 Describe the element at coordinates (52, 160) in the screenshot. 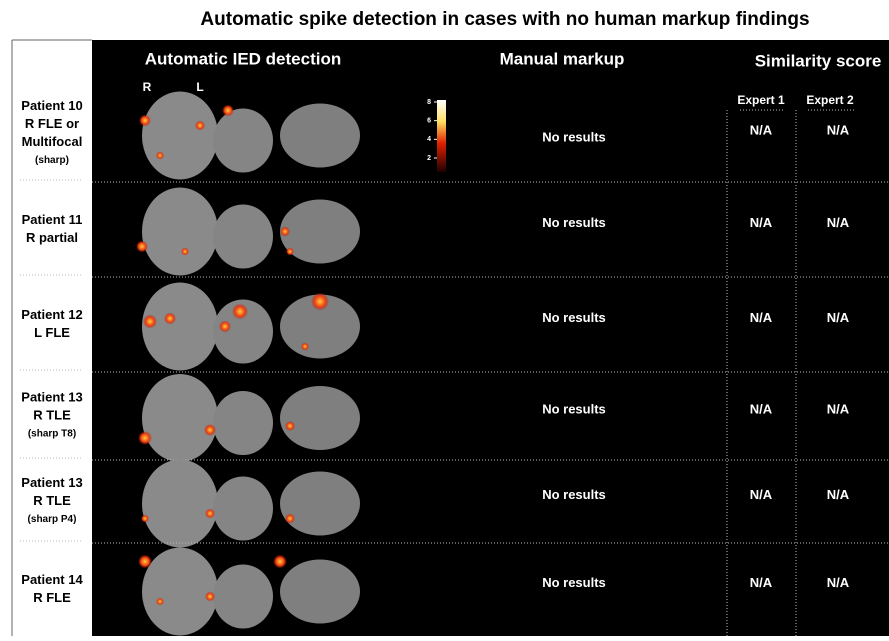

I see `row-note: (sharp)` at that location.